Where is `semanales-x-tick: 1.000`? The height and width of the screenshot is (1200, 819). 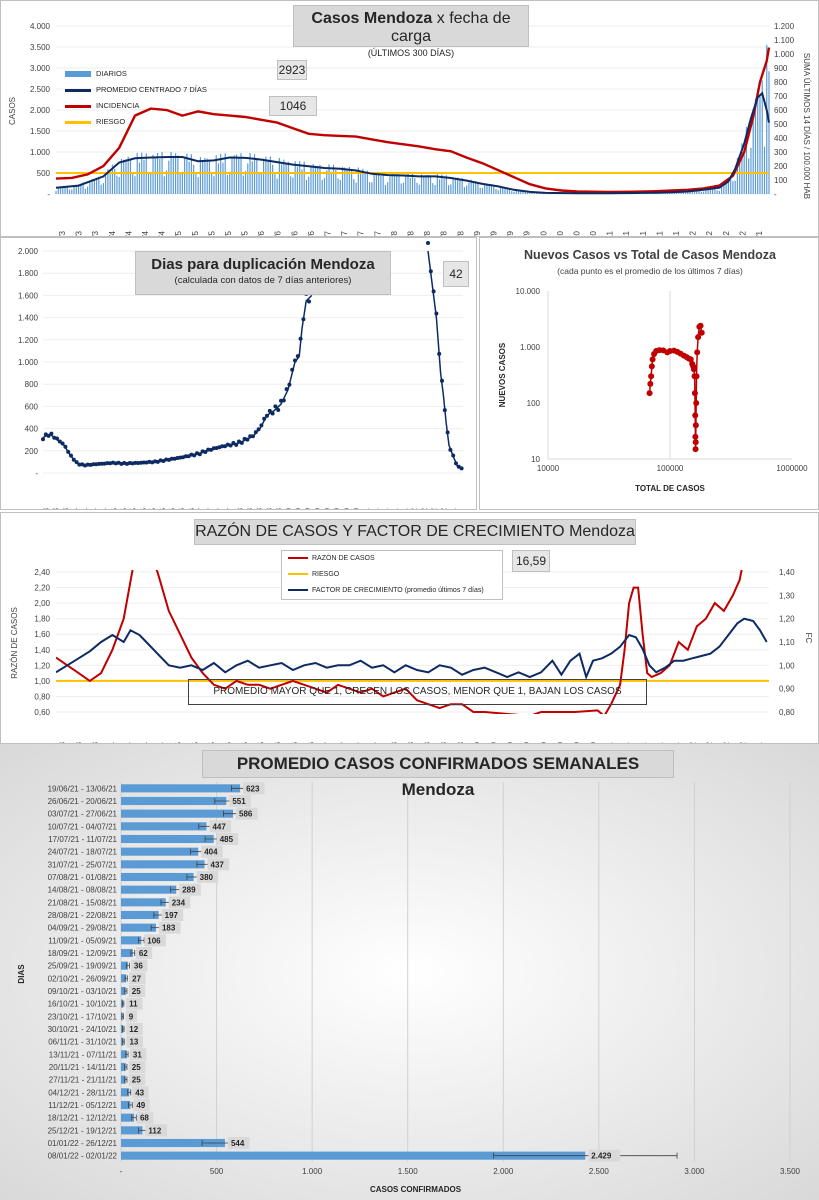
semanales-x-tick: 1.000 is located at coordinates (312, 1171).